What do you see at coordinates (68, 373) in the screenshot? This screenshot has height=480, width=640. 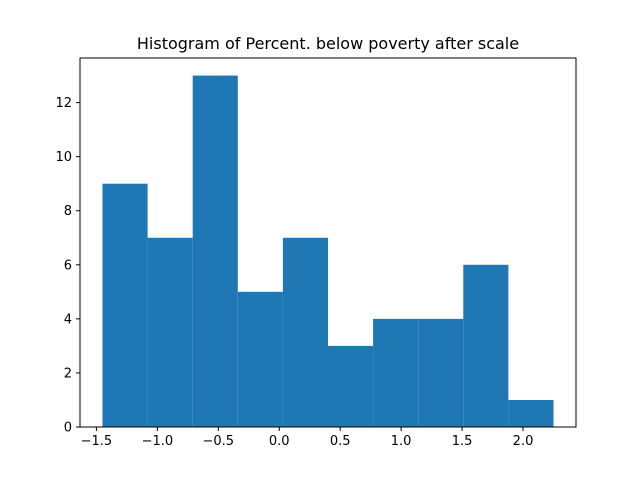 I see `y-tick-label: 2` at bounding box center [68, 373].